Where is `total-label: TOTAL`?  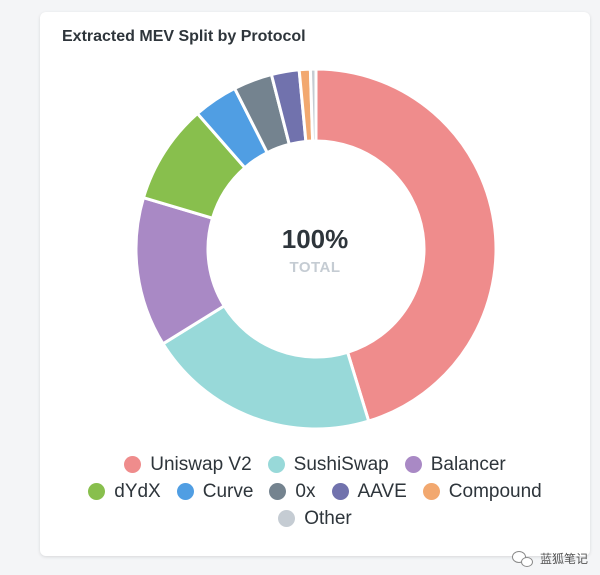 total-label: TOTAL is located at coordinates (315, 267).